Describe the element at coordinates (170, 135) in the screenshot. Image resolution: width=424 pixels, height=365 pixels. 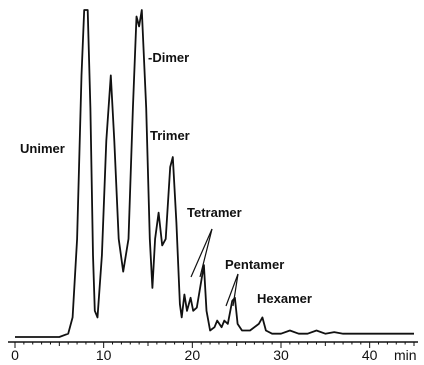
I see `peak-label-trimer: Trimer` at that location.